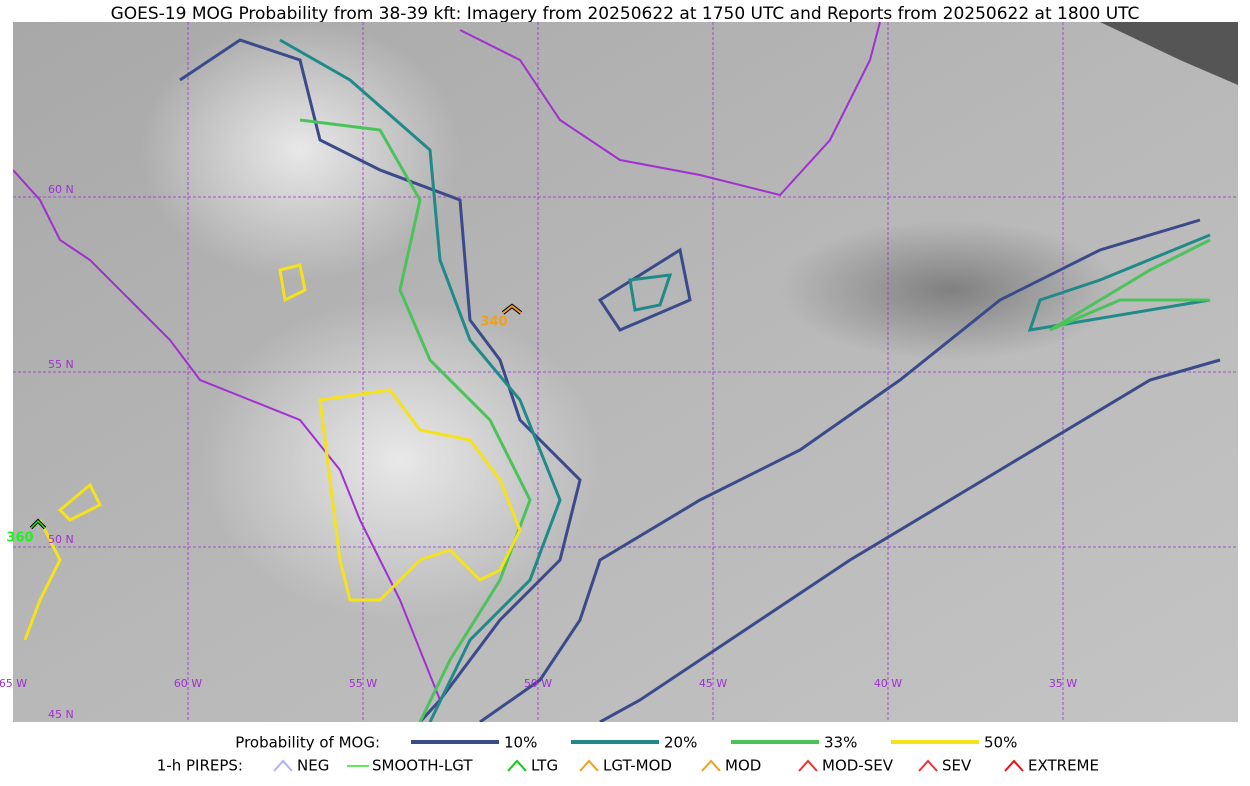 This screenshot has width=1250, height=786. What do you see at coordinates (422, 766) in the screenshot?
I see `legend-label: SMOOTH-LGT` at bounding box center [422, 766].